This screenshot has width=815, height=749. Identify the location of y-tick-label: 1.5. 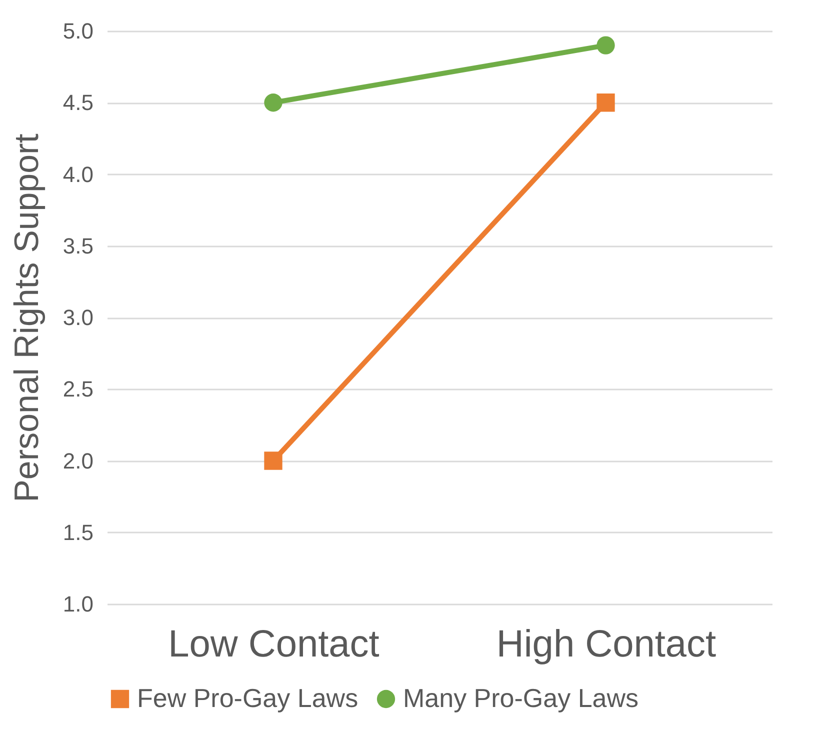
(78, 532).